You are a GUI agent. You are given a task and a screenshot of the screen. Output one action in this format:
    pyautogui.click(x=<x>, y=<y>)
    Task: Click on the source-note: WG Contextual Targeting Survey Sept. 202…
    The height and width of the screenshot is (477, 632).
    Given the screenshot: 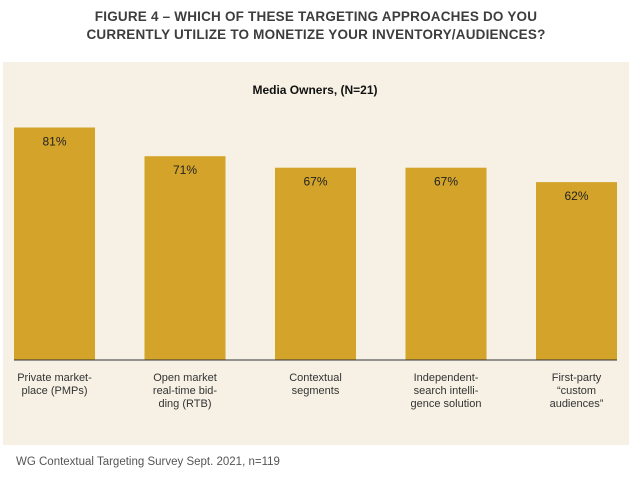 What is the action you would take?
    pyautogui.click(x=148, y=462)
    